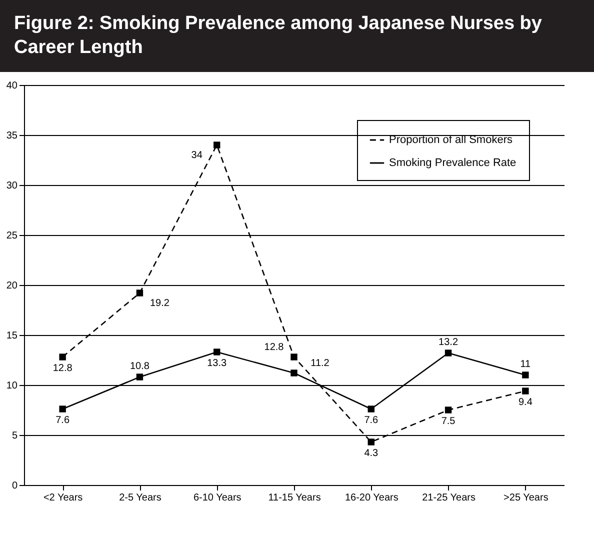  Describe the element at coordinates (371, 498) in the screenshot. I see `x-tick-label: 16-20 Years` at that location.